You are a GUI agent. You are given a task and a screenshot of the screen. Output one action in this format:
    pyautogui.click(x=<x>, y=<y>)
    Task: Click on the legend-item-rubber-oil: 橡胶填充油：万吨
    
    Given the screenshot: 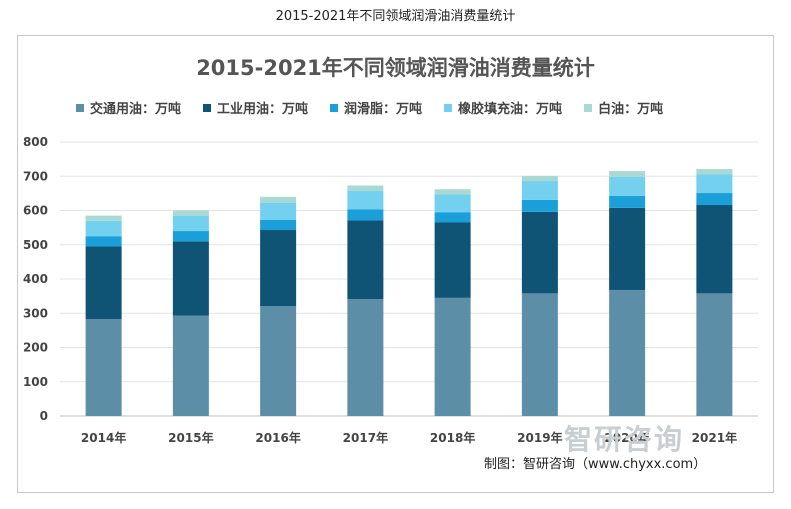 What is the action you would take?
    pyautogui.click(x=503, y=107)
    